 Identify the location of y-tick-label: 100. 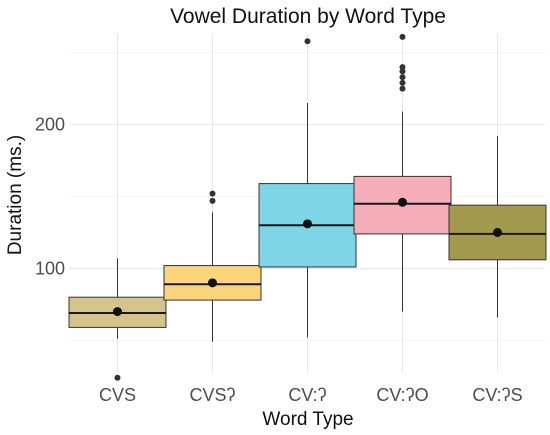
(50, 268).